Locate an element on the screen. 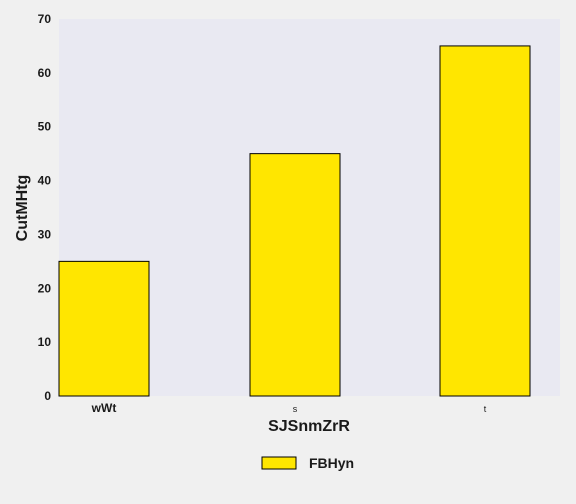  y-tick-label: 10 is located at coordinates (45, 342).